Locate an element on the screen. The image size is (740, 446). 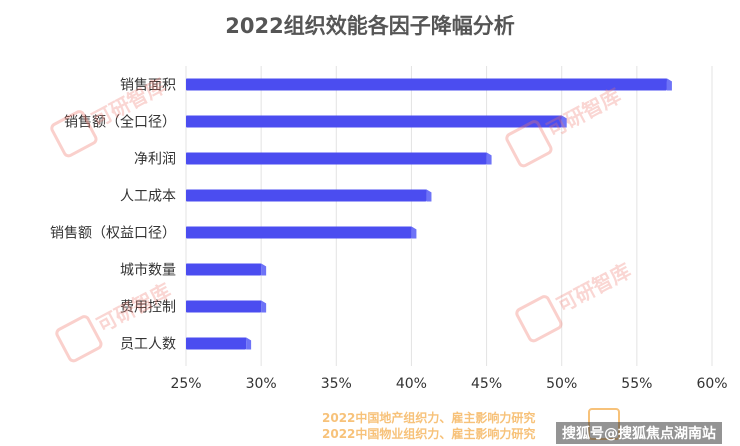
chart-title: 2022组织效能各因子降幅分析 is located at coordinates (370, 26).